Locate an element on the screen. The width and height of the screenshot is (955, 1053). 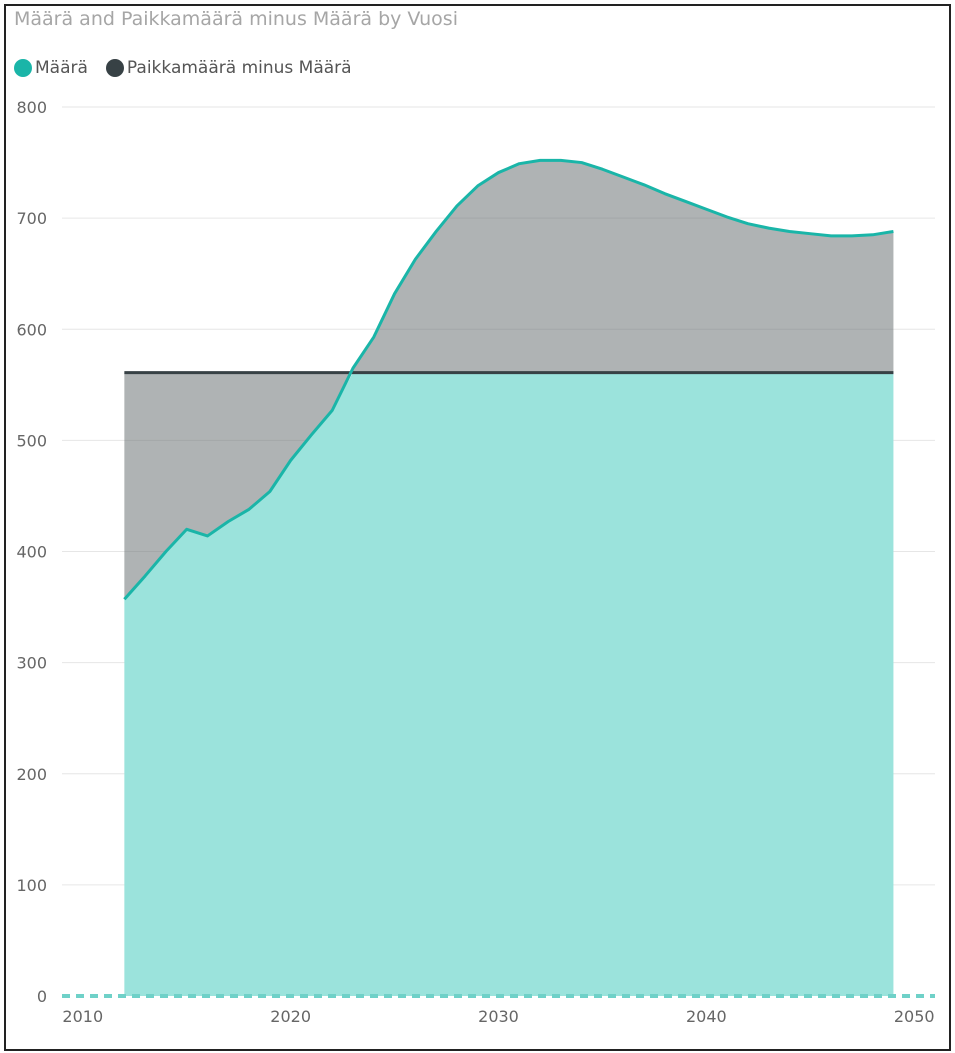
legend-item-paikkamaara: Paikkamäärä minus Määrä is located at coordinates (228, 68).